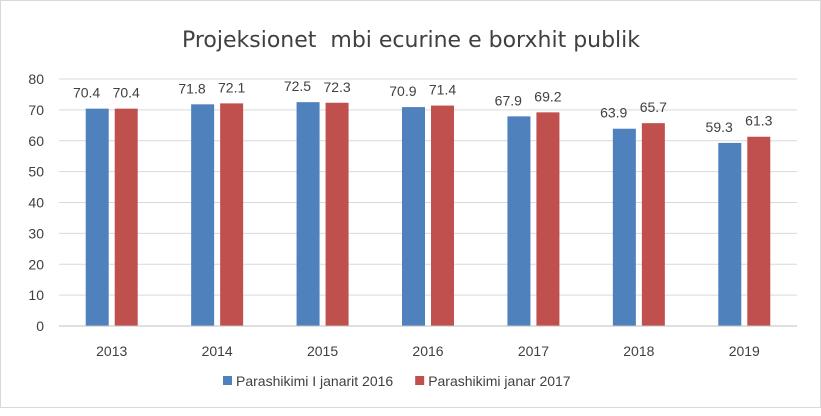 The width and height of the screenshot is (821, 416). Describe the element at coordinates (36, 110) in the screenshot. I see `y-tick-label: 70` at that location.